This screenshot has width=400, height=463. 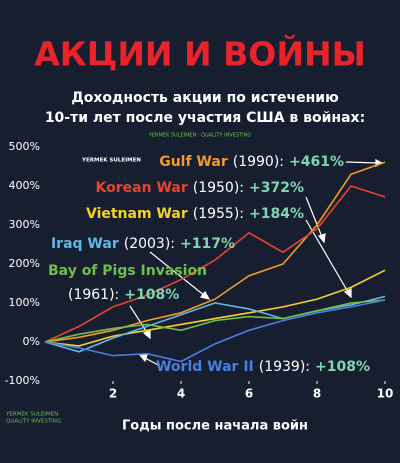 I want to click on y-tick-label: 300%, so click(x=24, y=224).